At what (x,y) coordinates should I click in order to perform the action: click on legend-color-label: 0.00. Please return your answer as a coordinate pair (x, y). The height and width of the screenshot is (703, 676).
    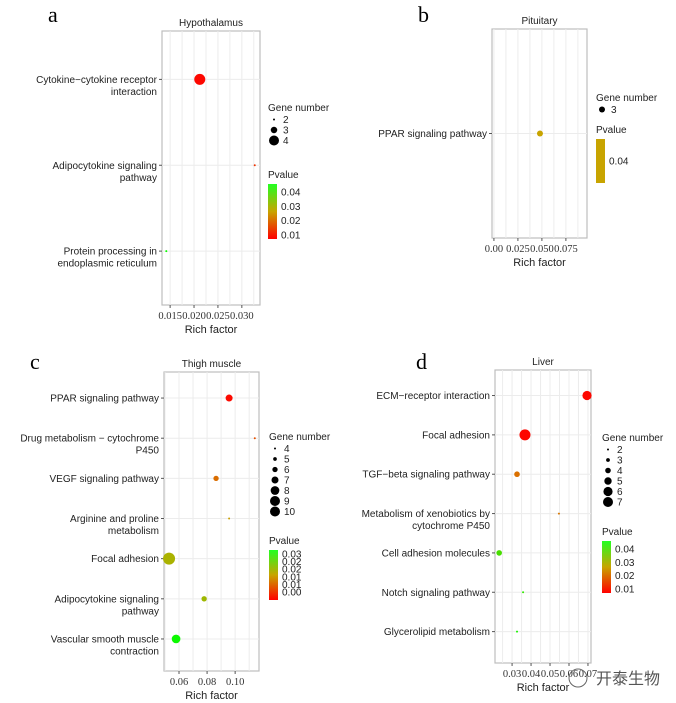
    Looking at the image, I should click on (292, 593).